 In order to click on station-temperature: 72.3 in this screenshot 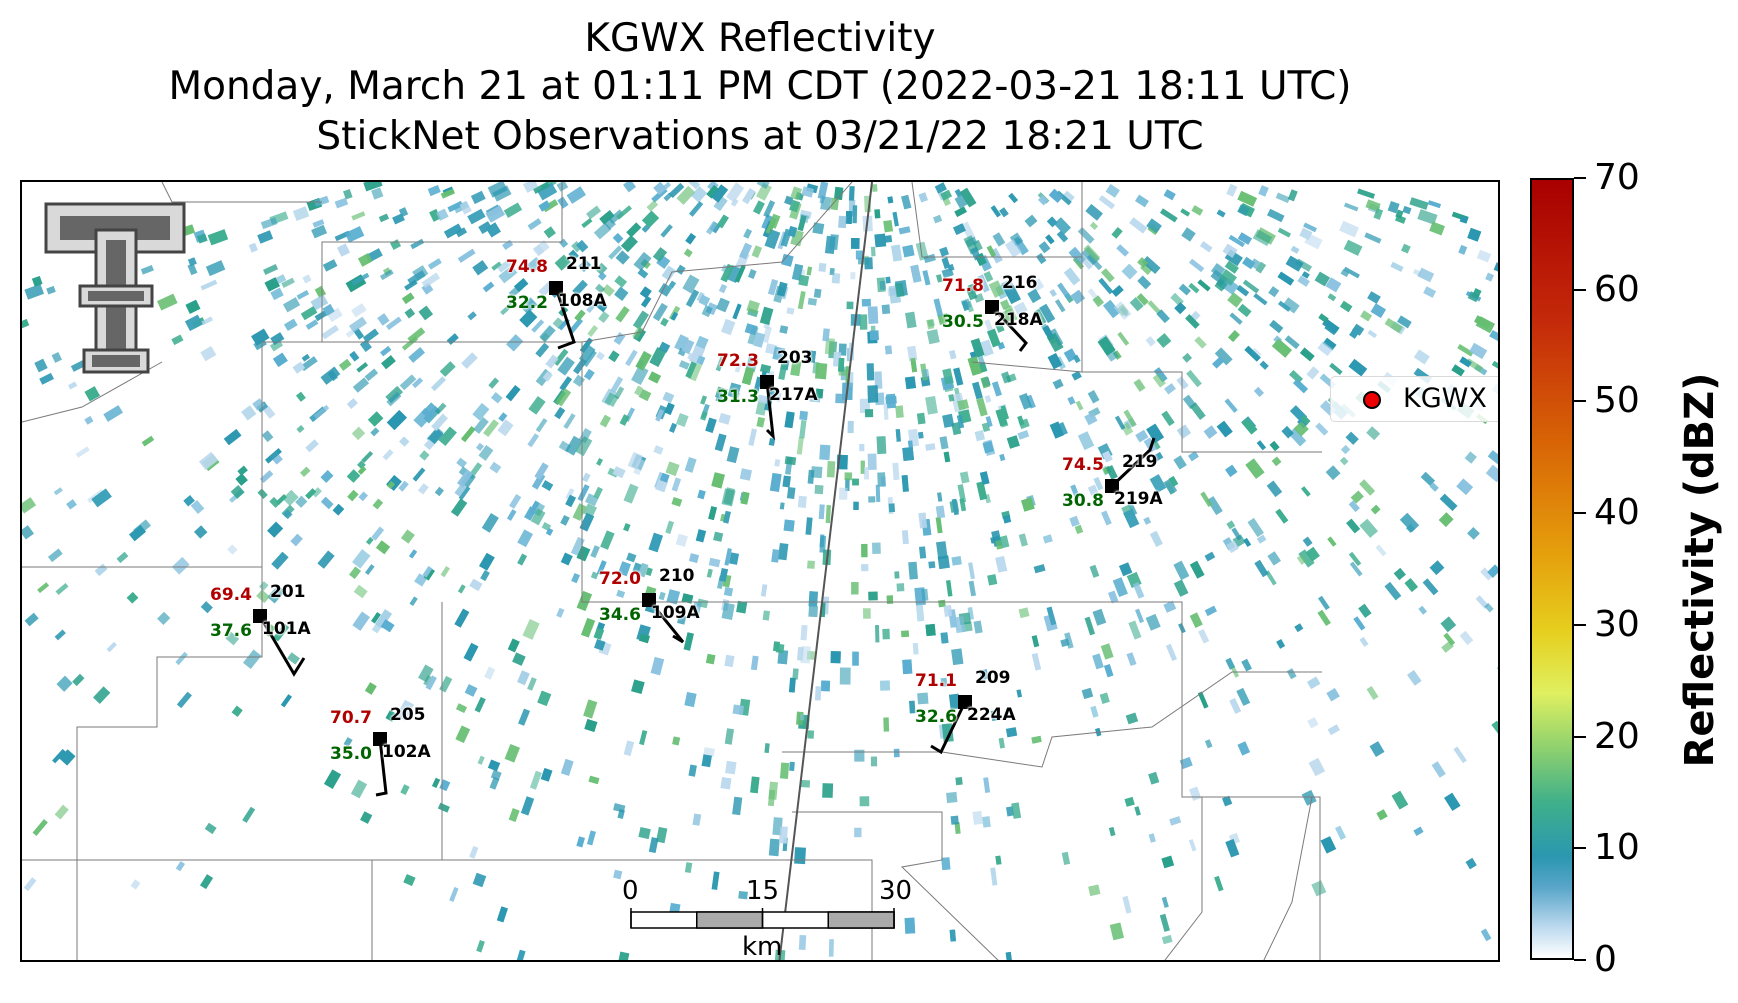, I will do `click(738, 361)`.